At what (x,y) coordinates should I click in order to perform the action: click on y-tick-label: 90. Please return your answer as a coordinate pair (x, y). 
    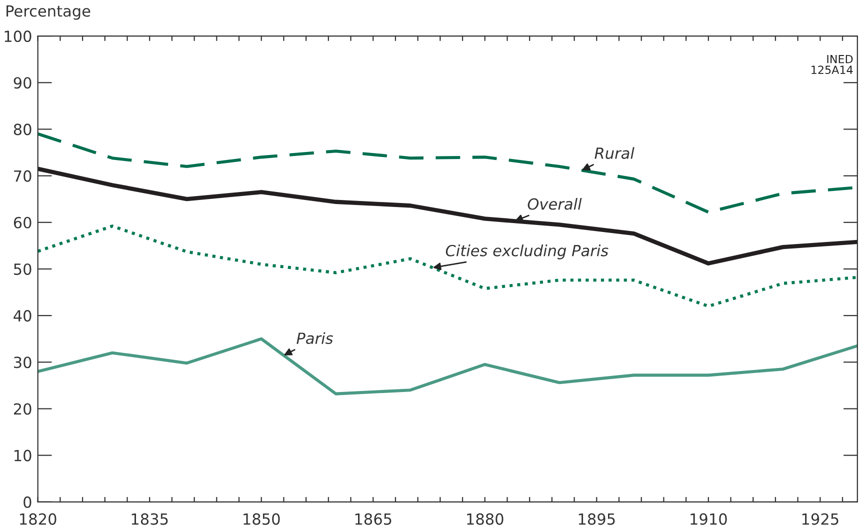
    Looking at the image, I should click on (23, 83).